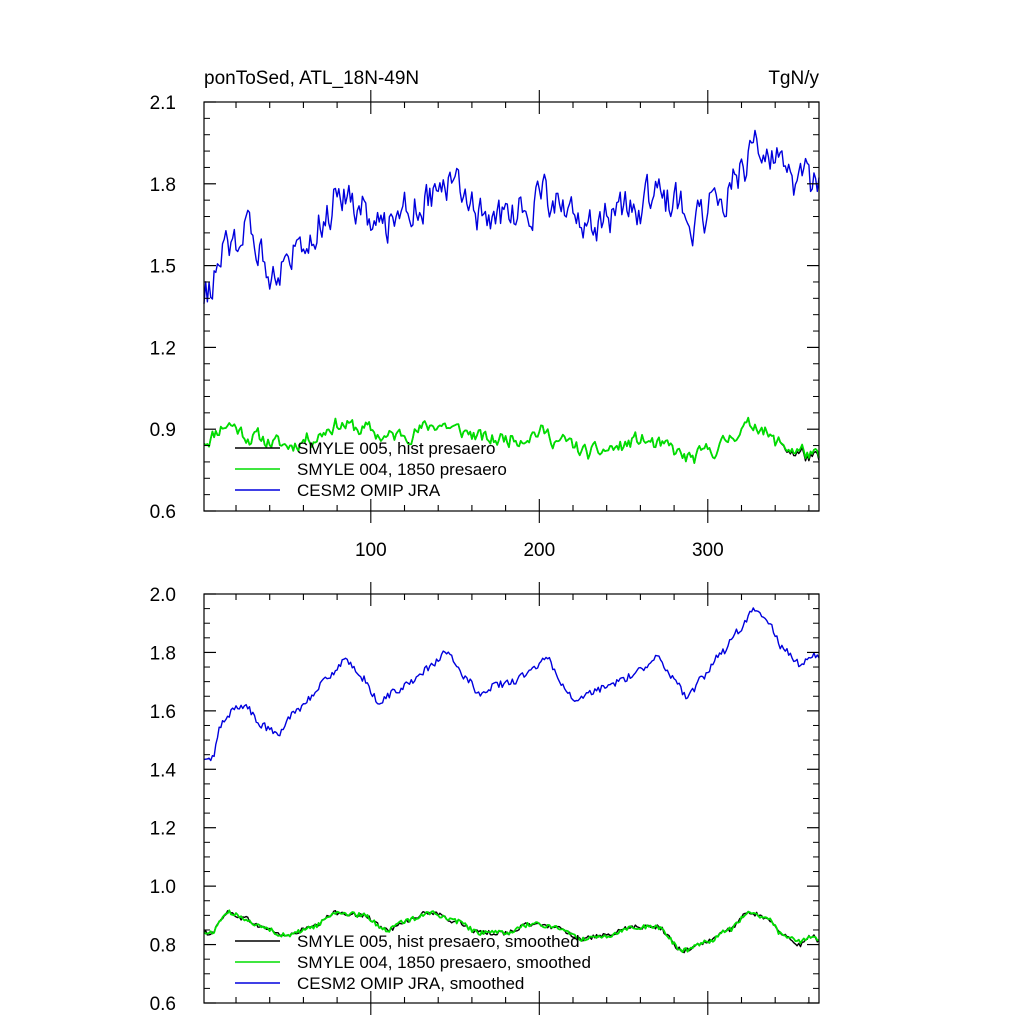  I want to click on legend-label: CESM2 OMIP JRA, so click(369, 490).